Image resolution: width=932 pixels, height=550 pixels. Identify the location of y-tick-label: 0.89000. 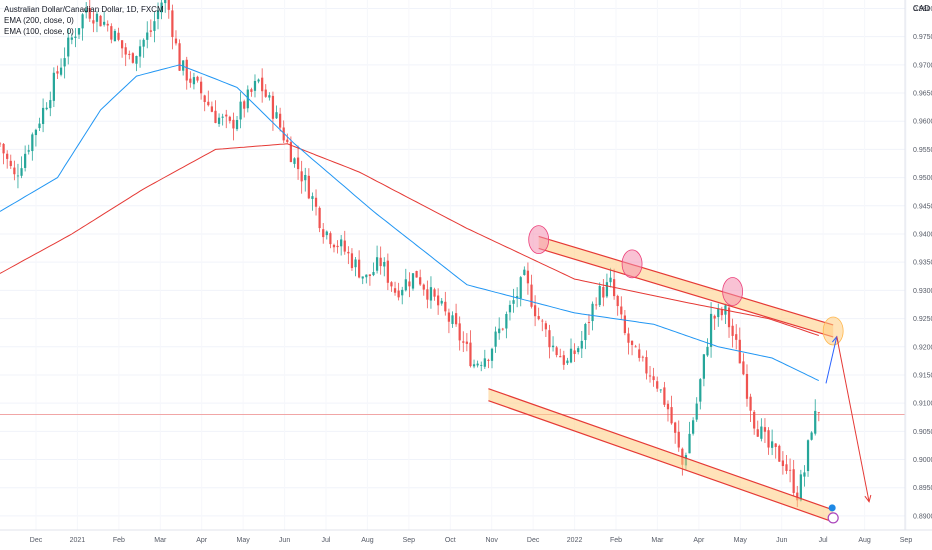
(922, 516).